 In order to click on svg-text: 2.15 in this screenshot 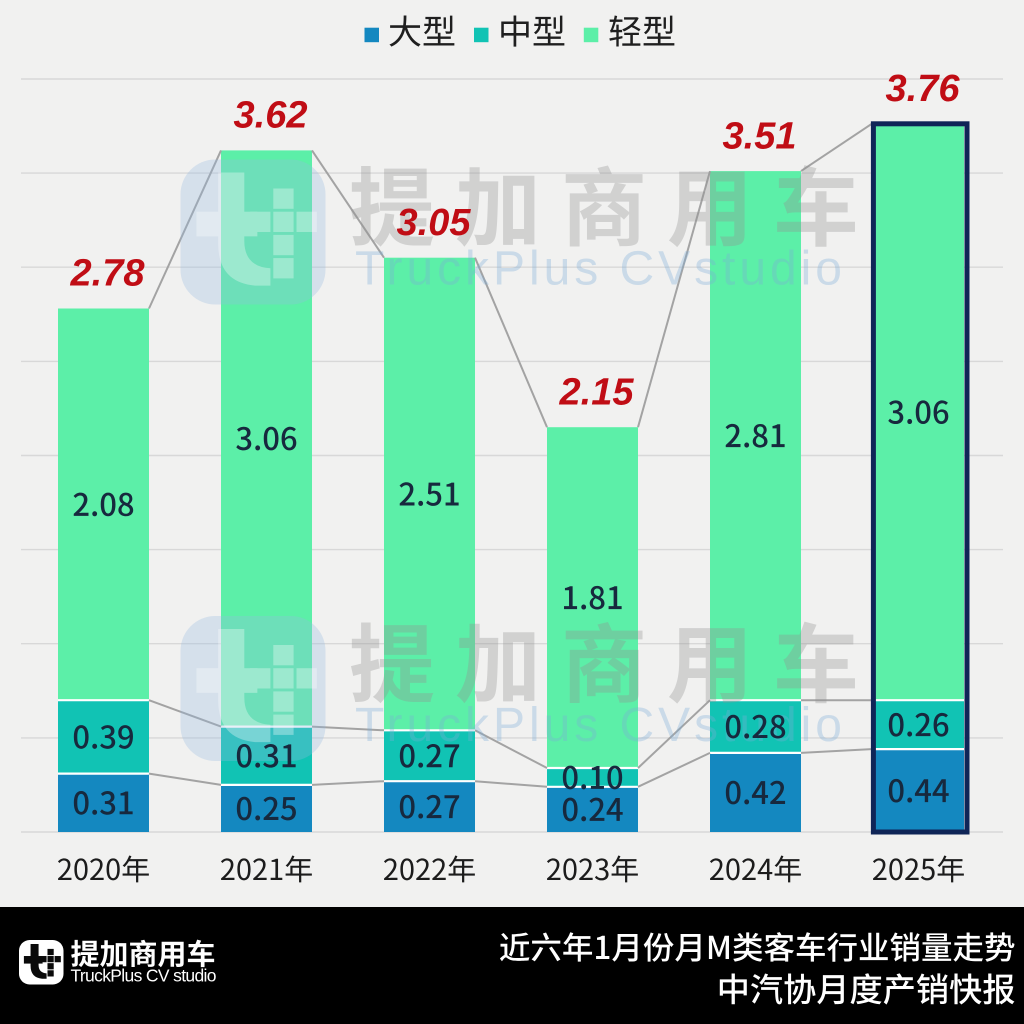, I will do `click(597, 392)`.